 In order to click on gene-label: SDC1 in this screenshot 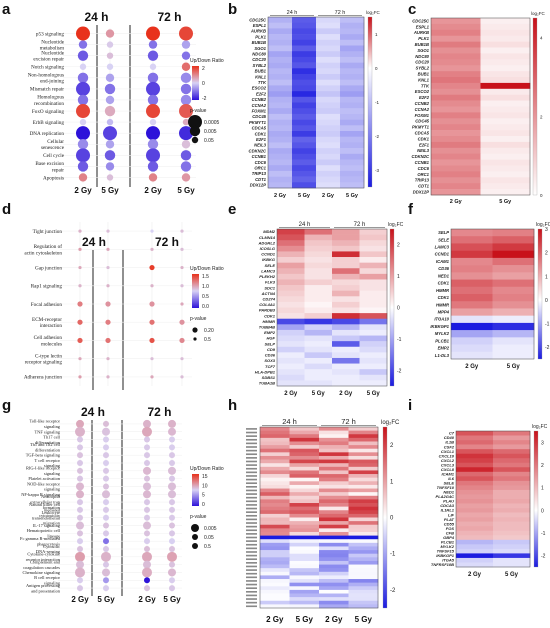, I will do `click(269, 287)`.